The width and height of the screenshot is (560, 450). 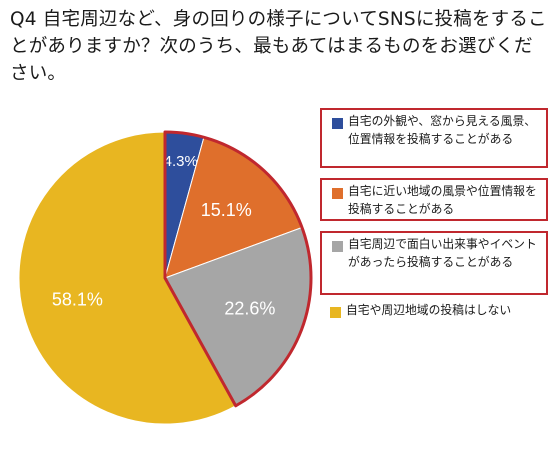 What do you see at coordinates (77, 299) in the screenshot?
I see `data-label-4: 58.1%` at bounding box center [77, 299].